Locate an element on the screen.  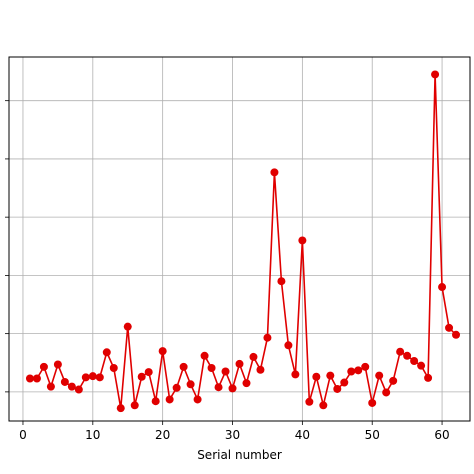
x-tick-label: 60 is located at coordinates (441, 435).